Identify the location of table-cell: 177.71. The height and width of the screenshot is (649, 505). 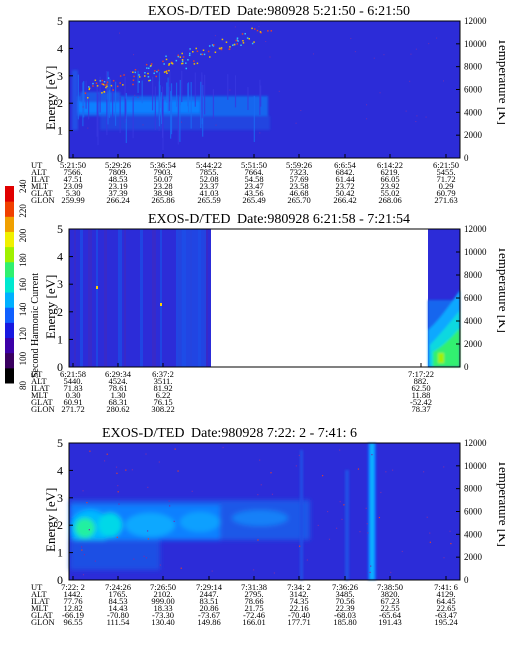
(298, 622).